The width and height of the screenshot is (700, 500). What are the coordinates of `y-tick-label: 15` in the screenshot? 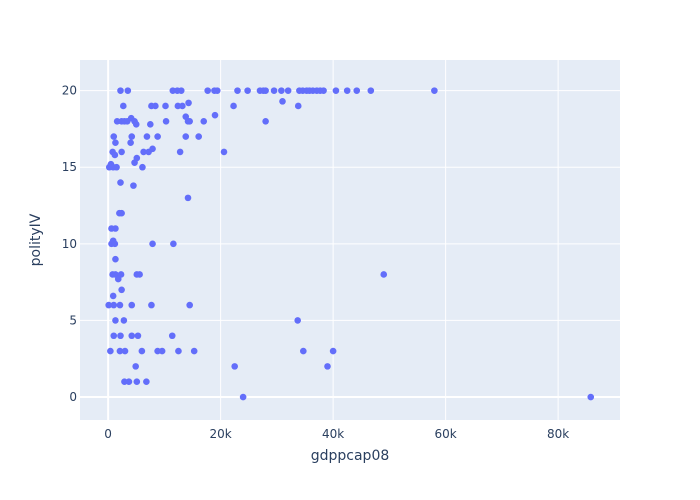 It's located at (69, 167).